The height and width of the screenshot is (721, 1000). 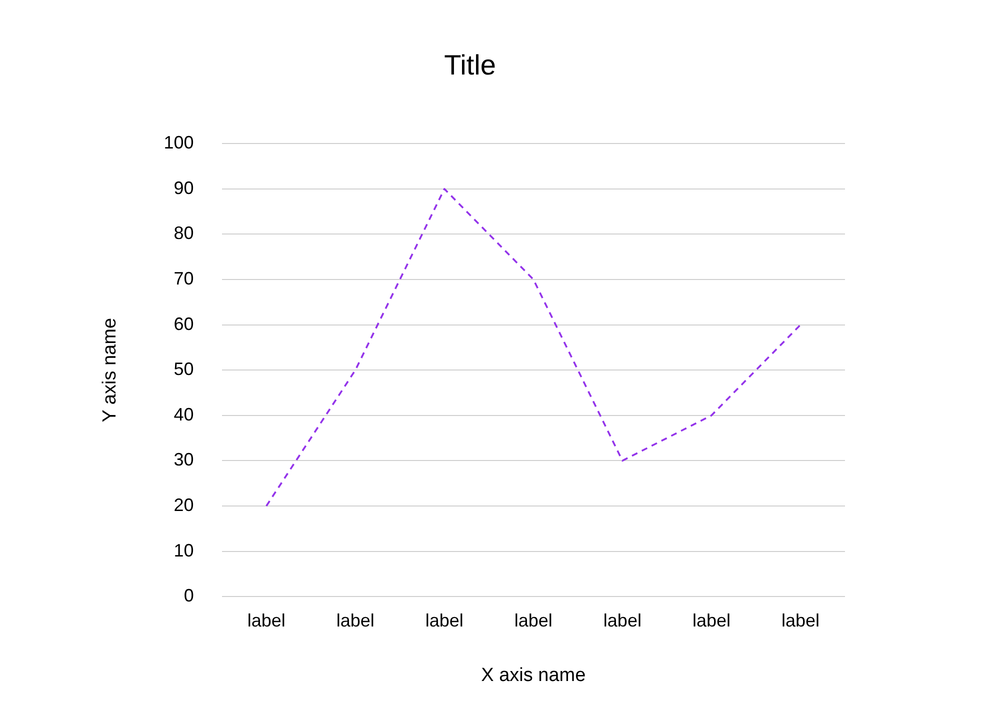 I want to click on y-tick-label: 20, so click(x=184, y=504).